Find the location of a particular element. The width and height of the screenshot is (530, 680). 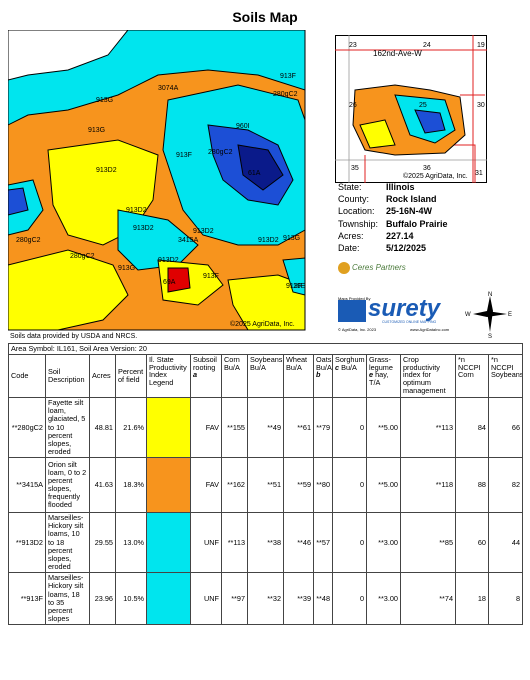

cell: **5.00 is located at coordinates (383, 428).